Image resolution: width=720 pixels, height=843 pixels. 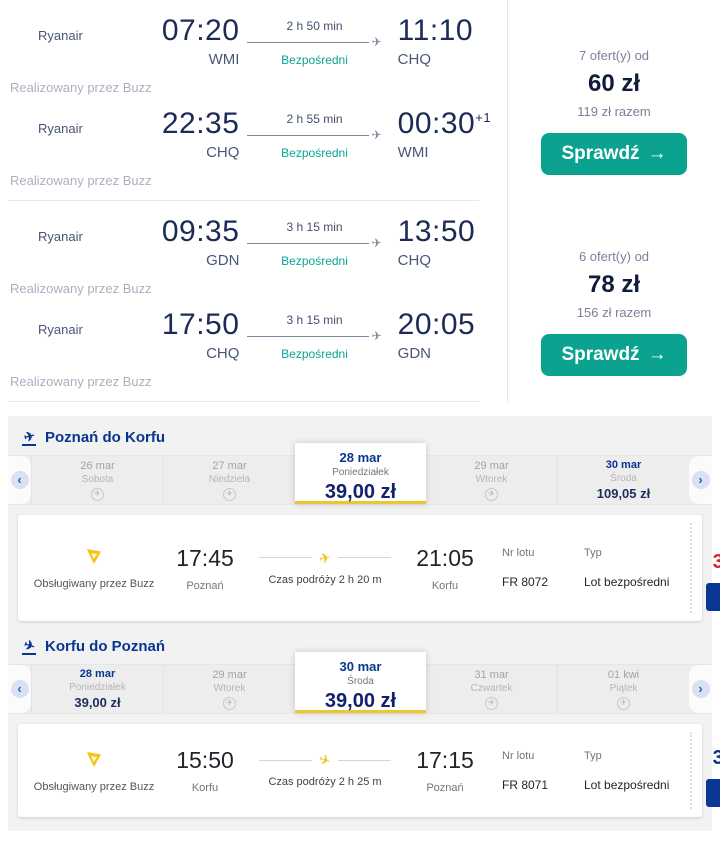 What do you see at coordinates (706, 568) in the screenshot?
I see `fare-block: Taryfa Value 102,21 zł 39,00 zł Wybierz` at bounding box center [706, 568].